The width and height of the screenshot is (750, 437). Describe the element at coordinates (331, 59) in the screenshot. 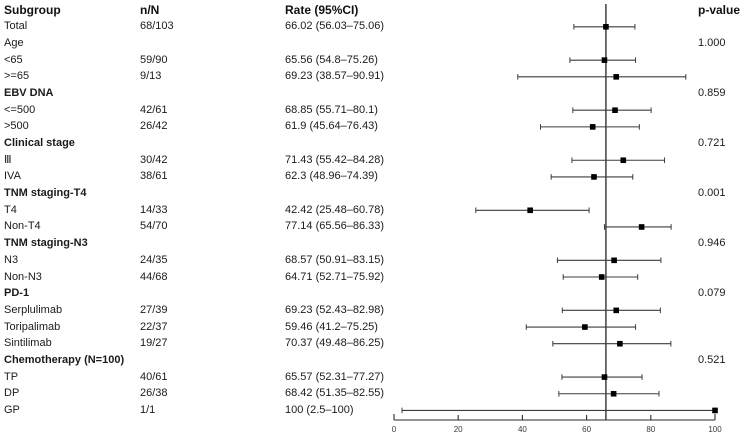

I see `rate-ci-value: 65.56 (54.8–75.26)` at that location.